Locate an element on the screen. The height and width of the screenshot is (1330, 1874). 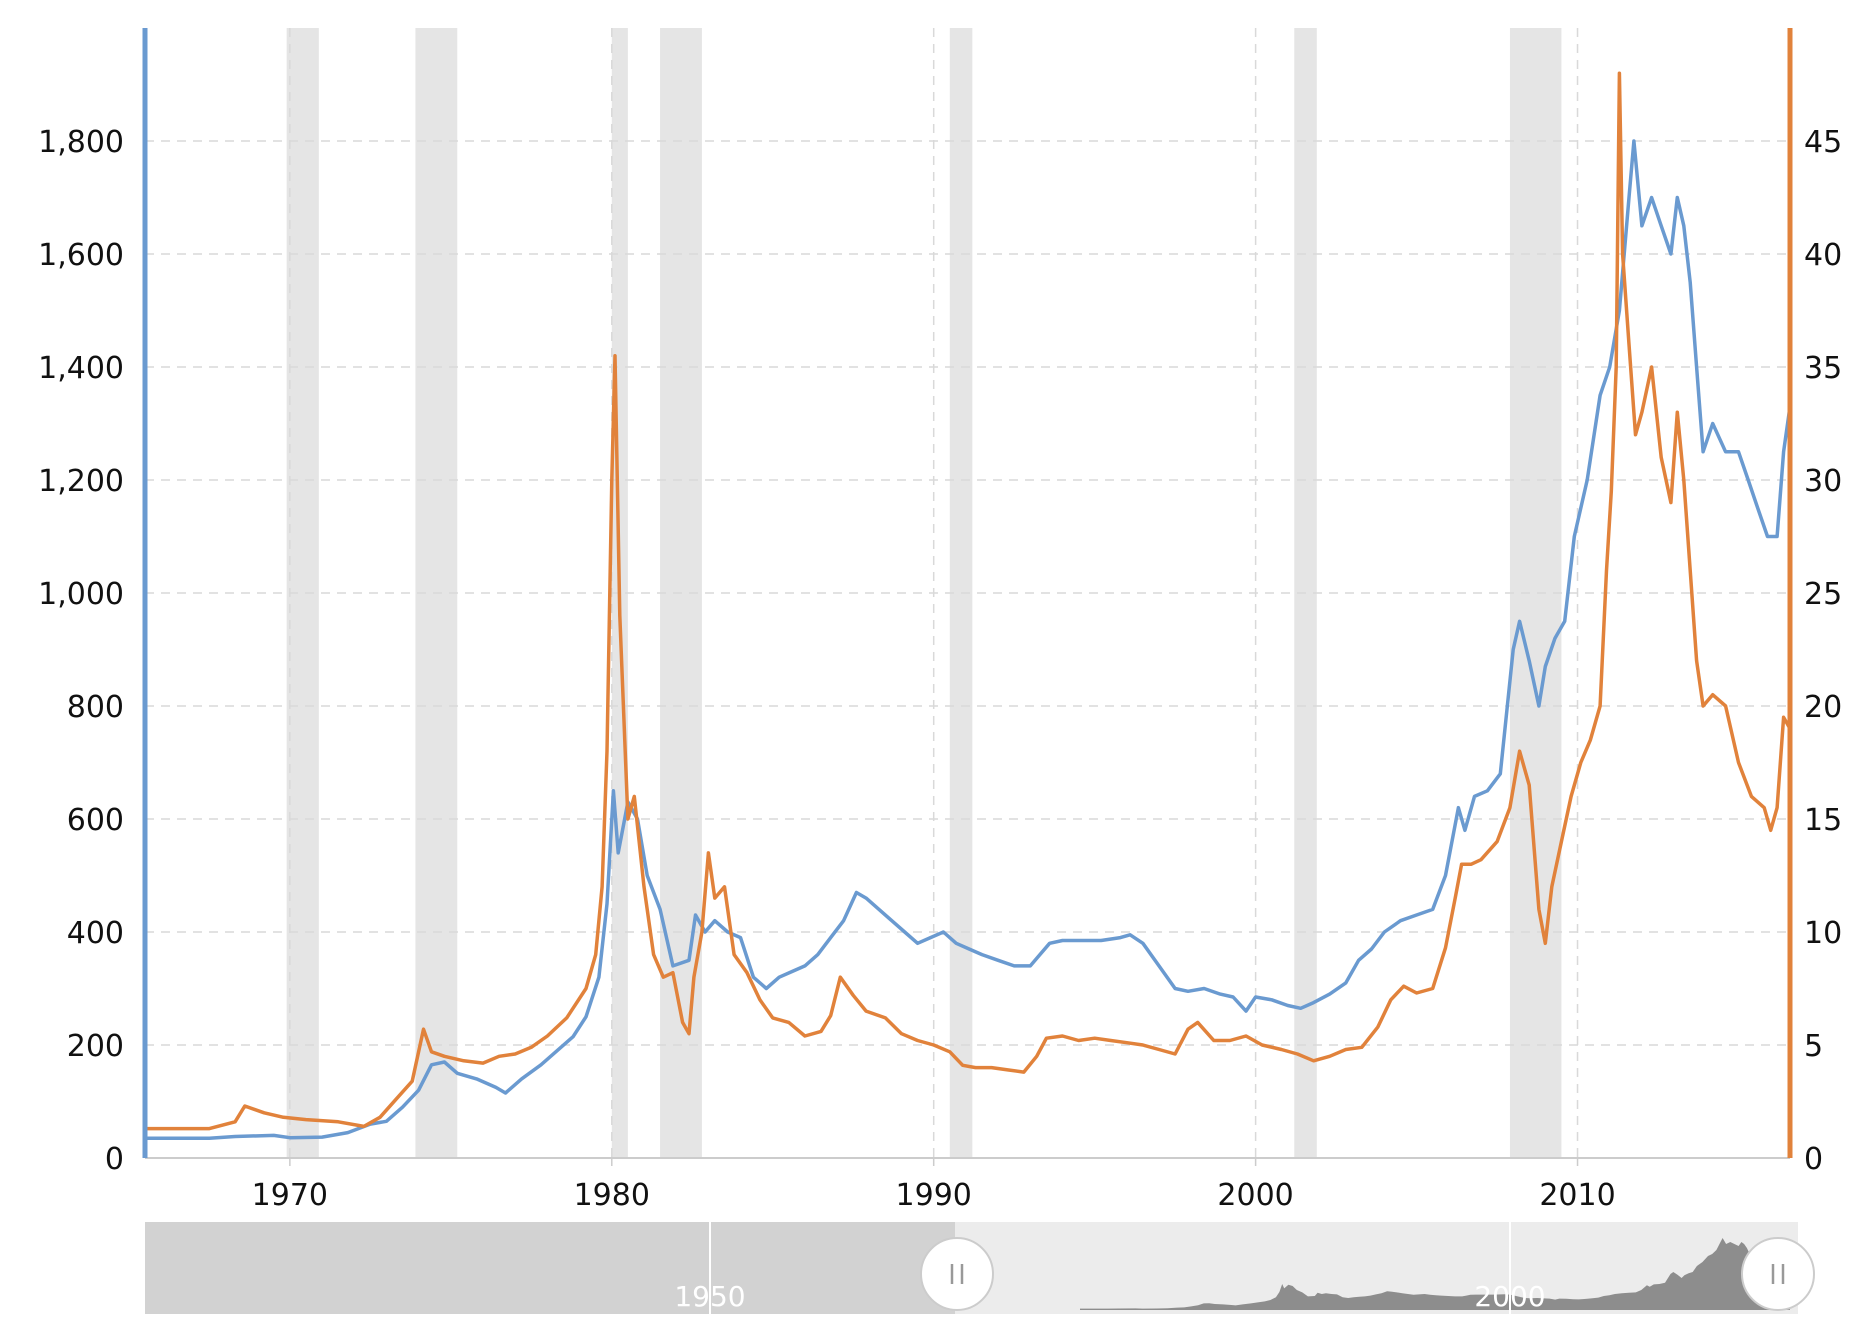
x-tick-label: 1990 is located at coordinates (934, 1195).